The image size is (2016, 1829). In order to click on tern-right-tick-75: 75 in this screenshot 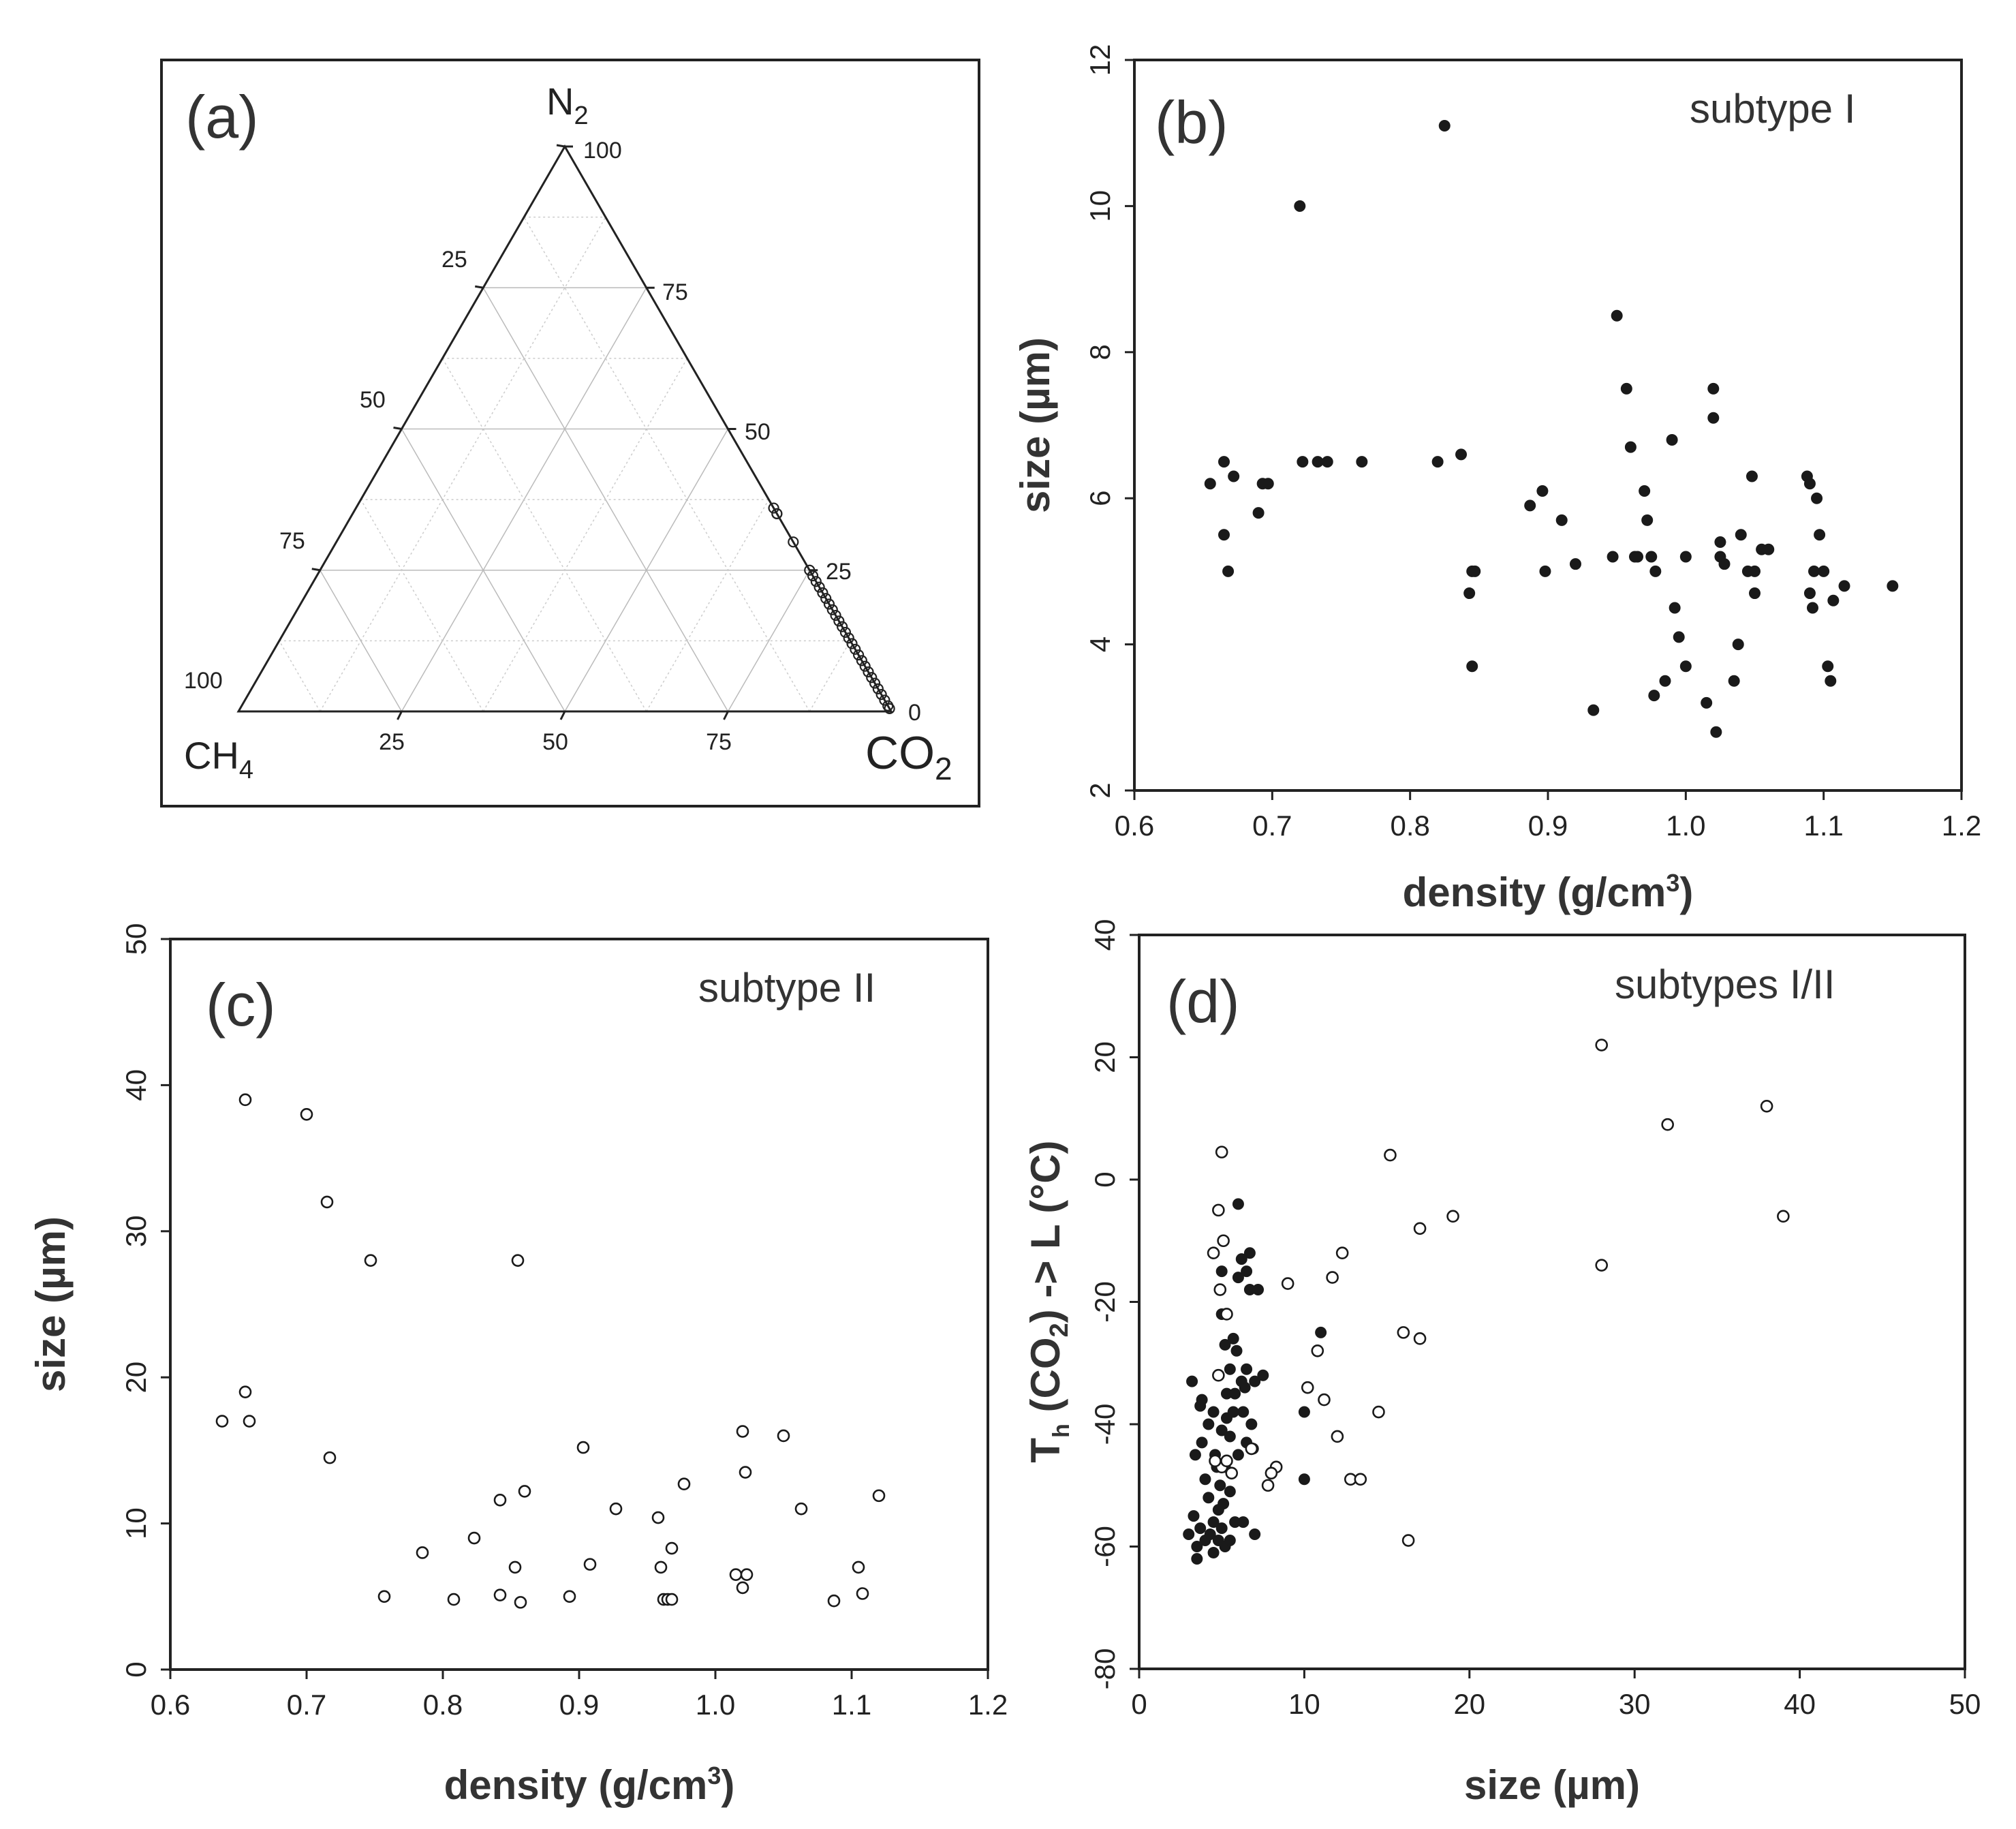, I will do `click(675, 292)`.